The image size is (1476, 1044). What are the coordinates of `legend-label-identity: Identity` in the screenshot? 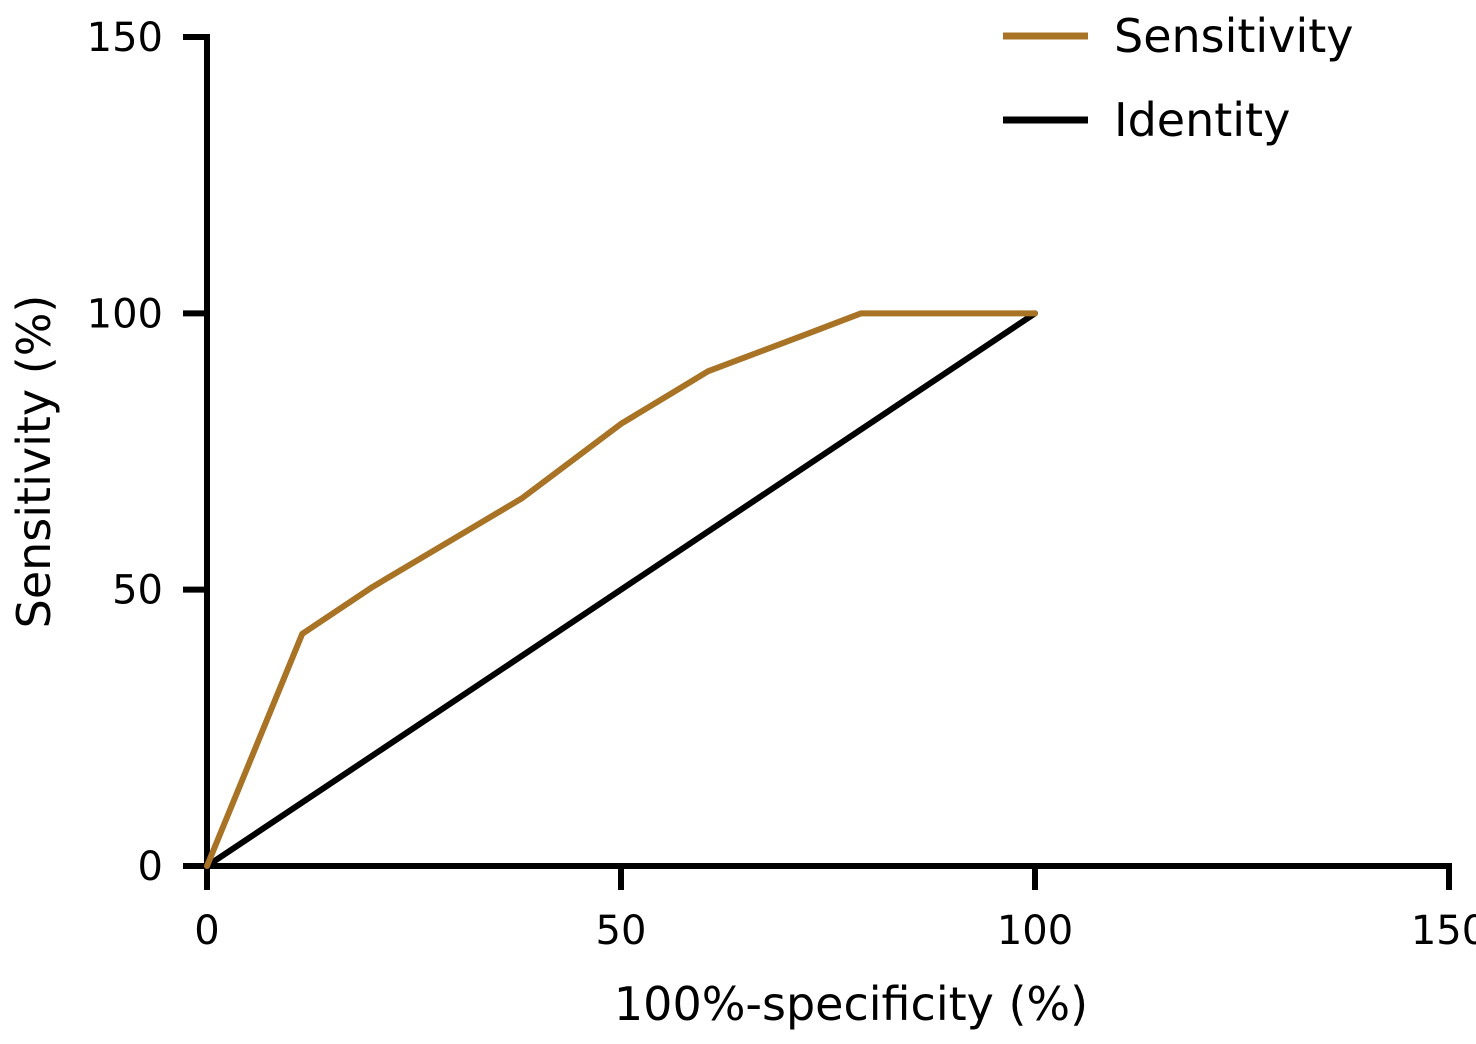 It's located at (1202, 120).